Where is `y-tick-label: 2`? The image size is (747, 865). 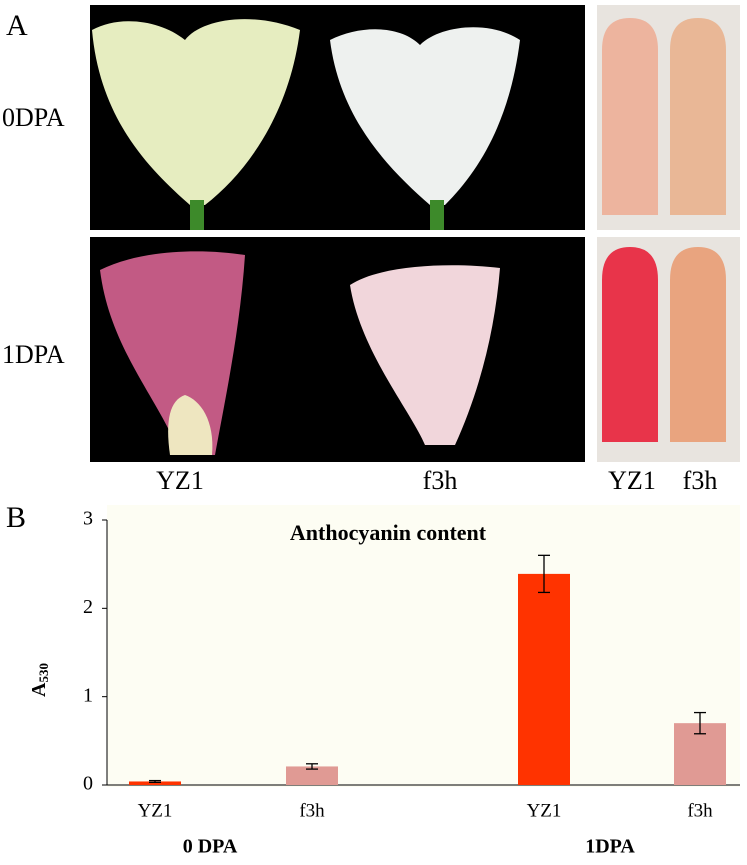
y-tick-label: 2 is located at coordinates (88, 607).